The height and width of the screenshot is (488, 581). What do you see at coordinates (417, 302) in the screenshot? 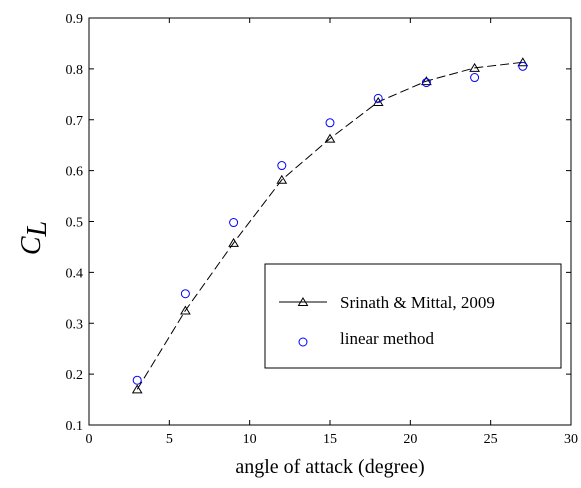
I see `legend-label-srinath: Srinath & Mittal, 2009` at bounding box center [417, 302].